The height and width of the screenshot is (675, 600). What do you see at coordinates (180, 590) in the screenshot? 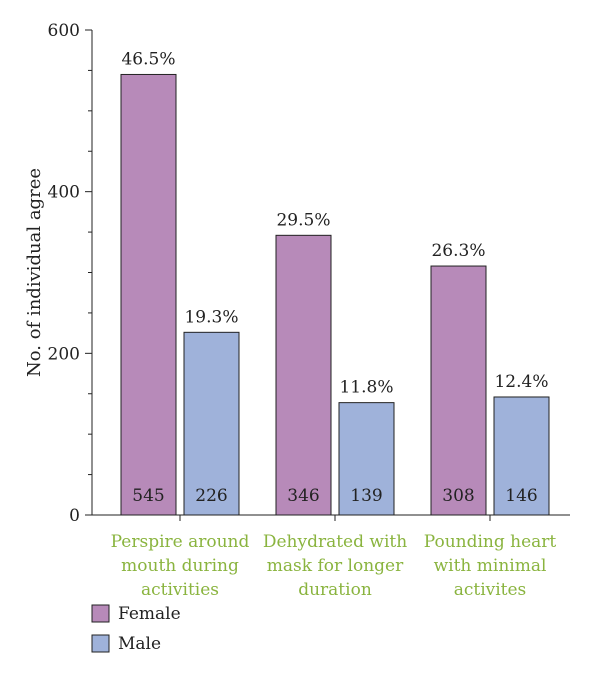
I see `category-label: activities` at bounding box center [180, 590].